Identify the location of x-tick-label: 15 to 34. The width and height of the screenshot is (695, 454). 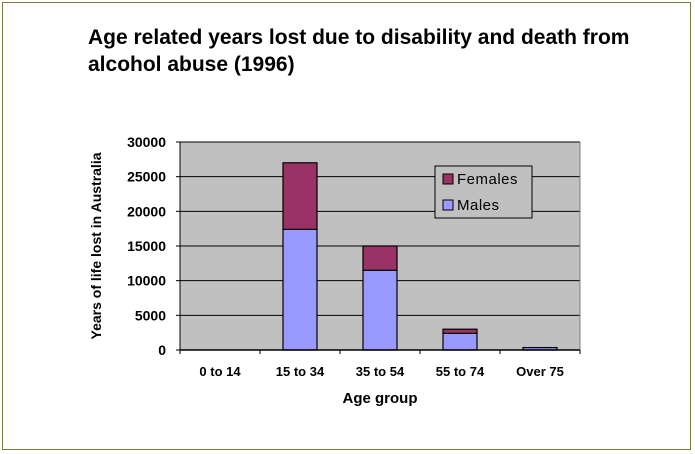
(300, 371).